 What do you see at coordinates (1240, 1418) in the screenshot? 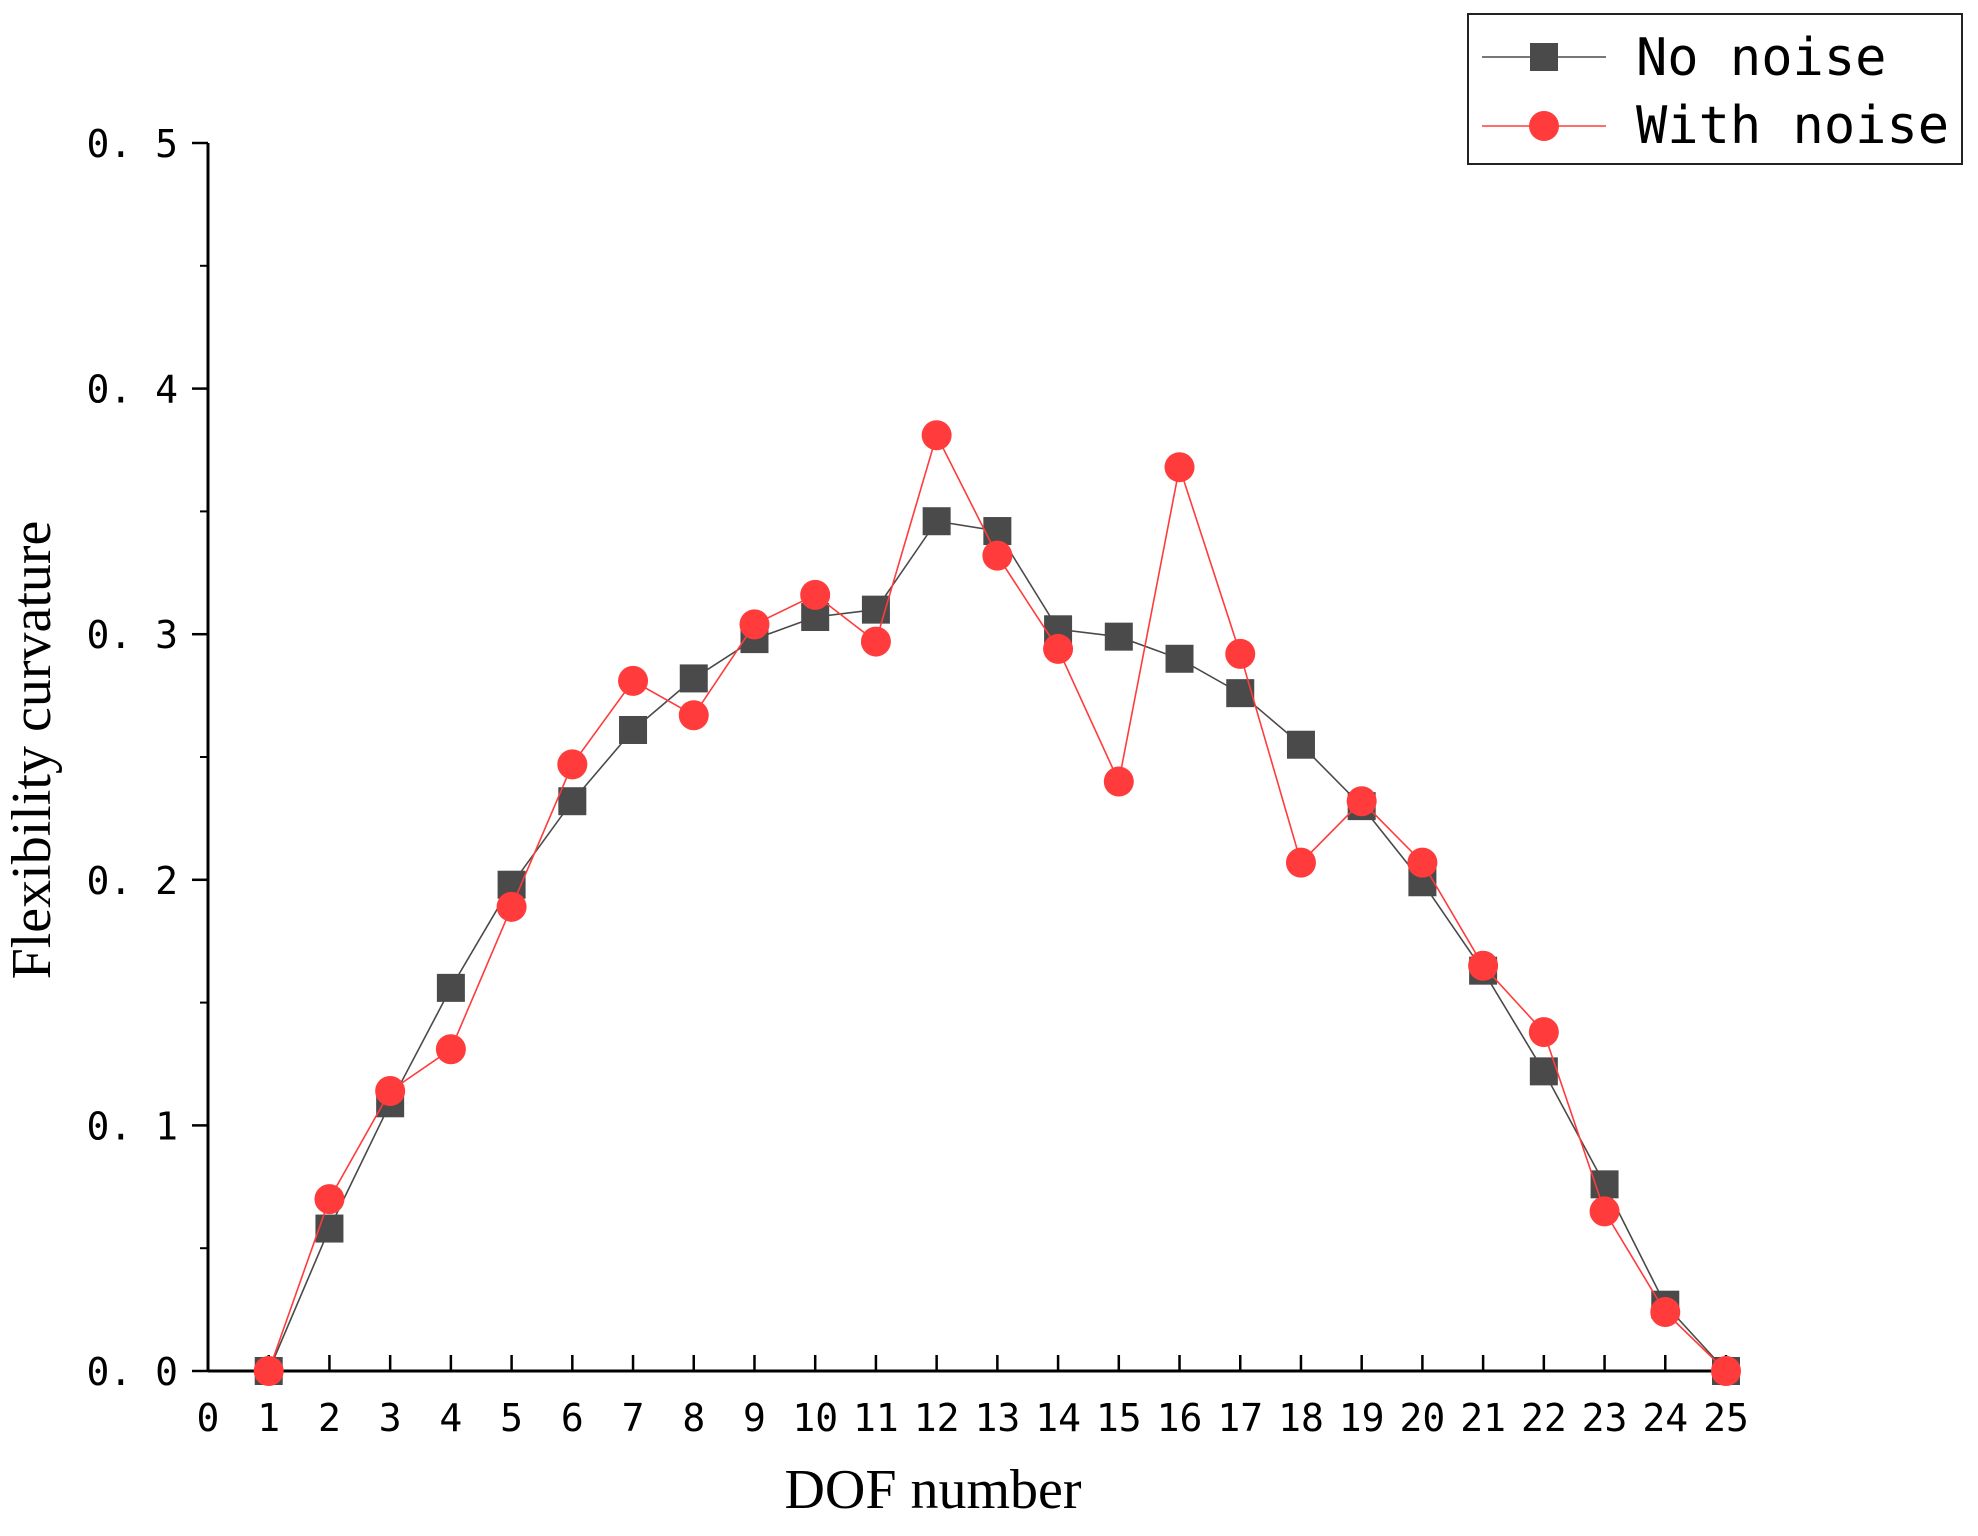
I see `x-tick-label-17: 17` at bounding box center [1240, 1418].